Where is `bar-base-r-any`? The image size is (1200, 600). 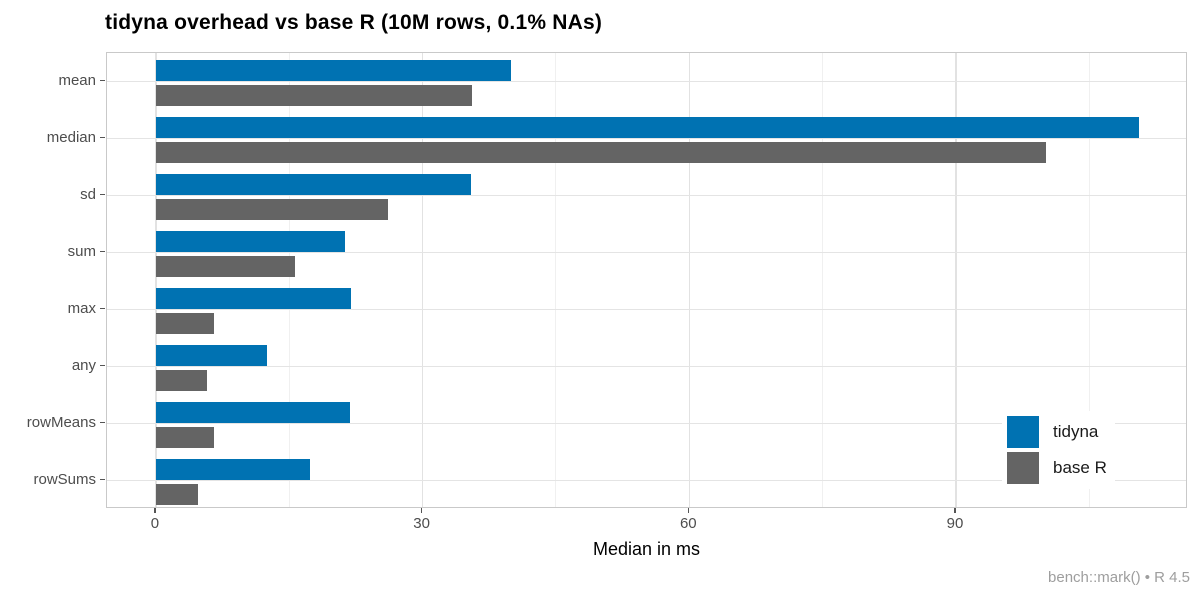 bar-base-r-any is located at coordinates (181, 380).